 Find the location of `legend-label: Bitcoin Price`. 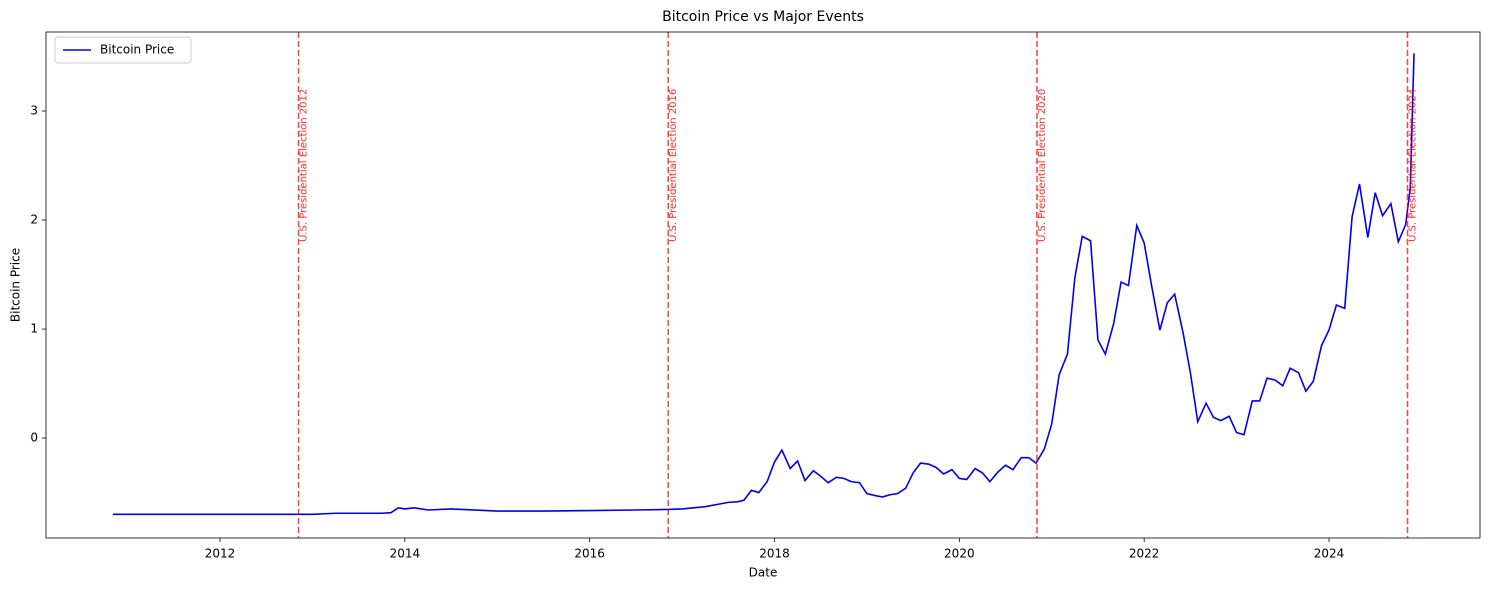

legend-label: Bitcoin Price is located at coordinates (137, 50).